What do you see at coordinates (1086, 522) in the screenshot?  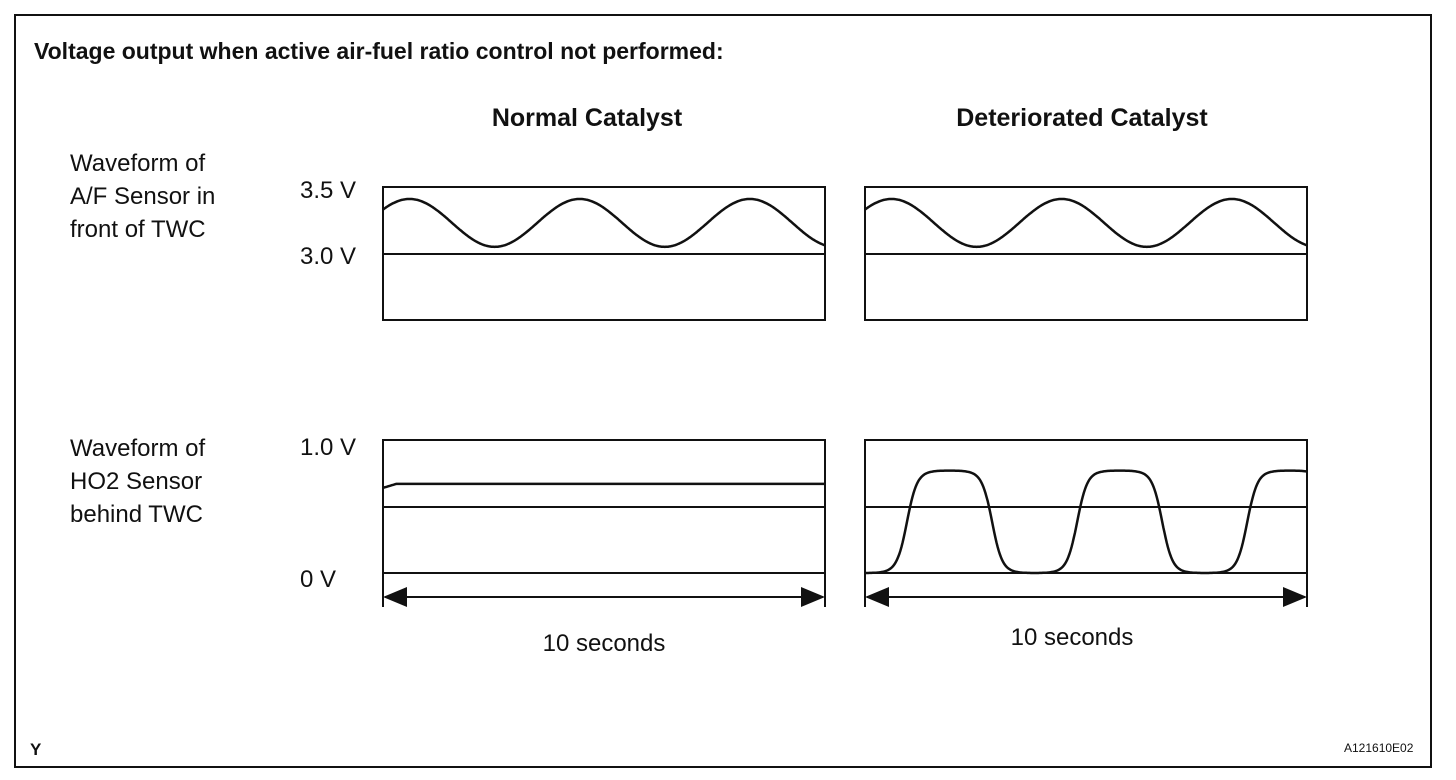 I see `ho2-deteriorated-waveform` at bounding box center [1086, 522].